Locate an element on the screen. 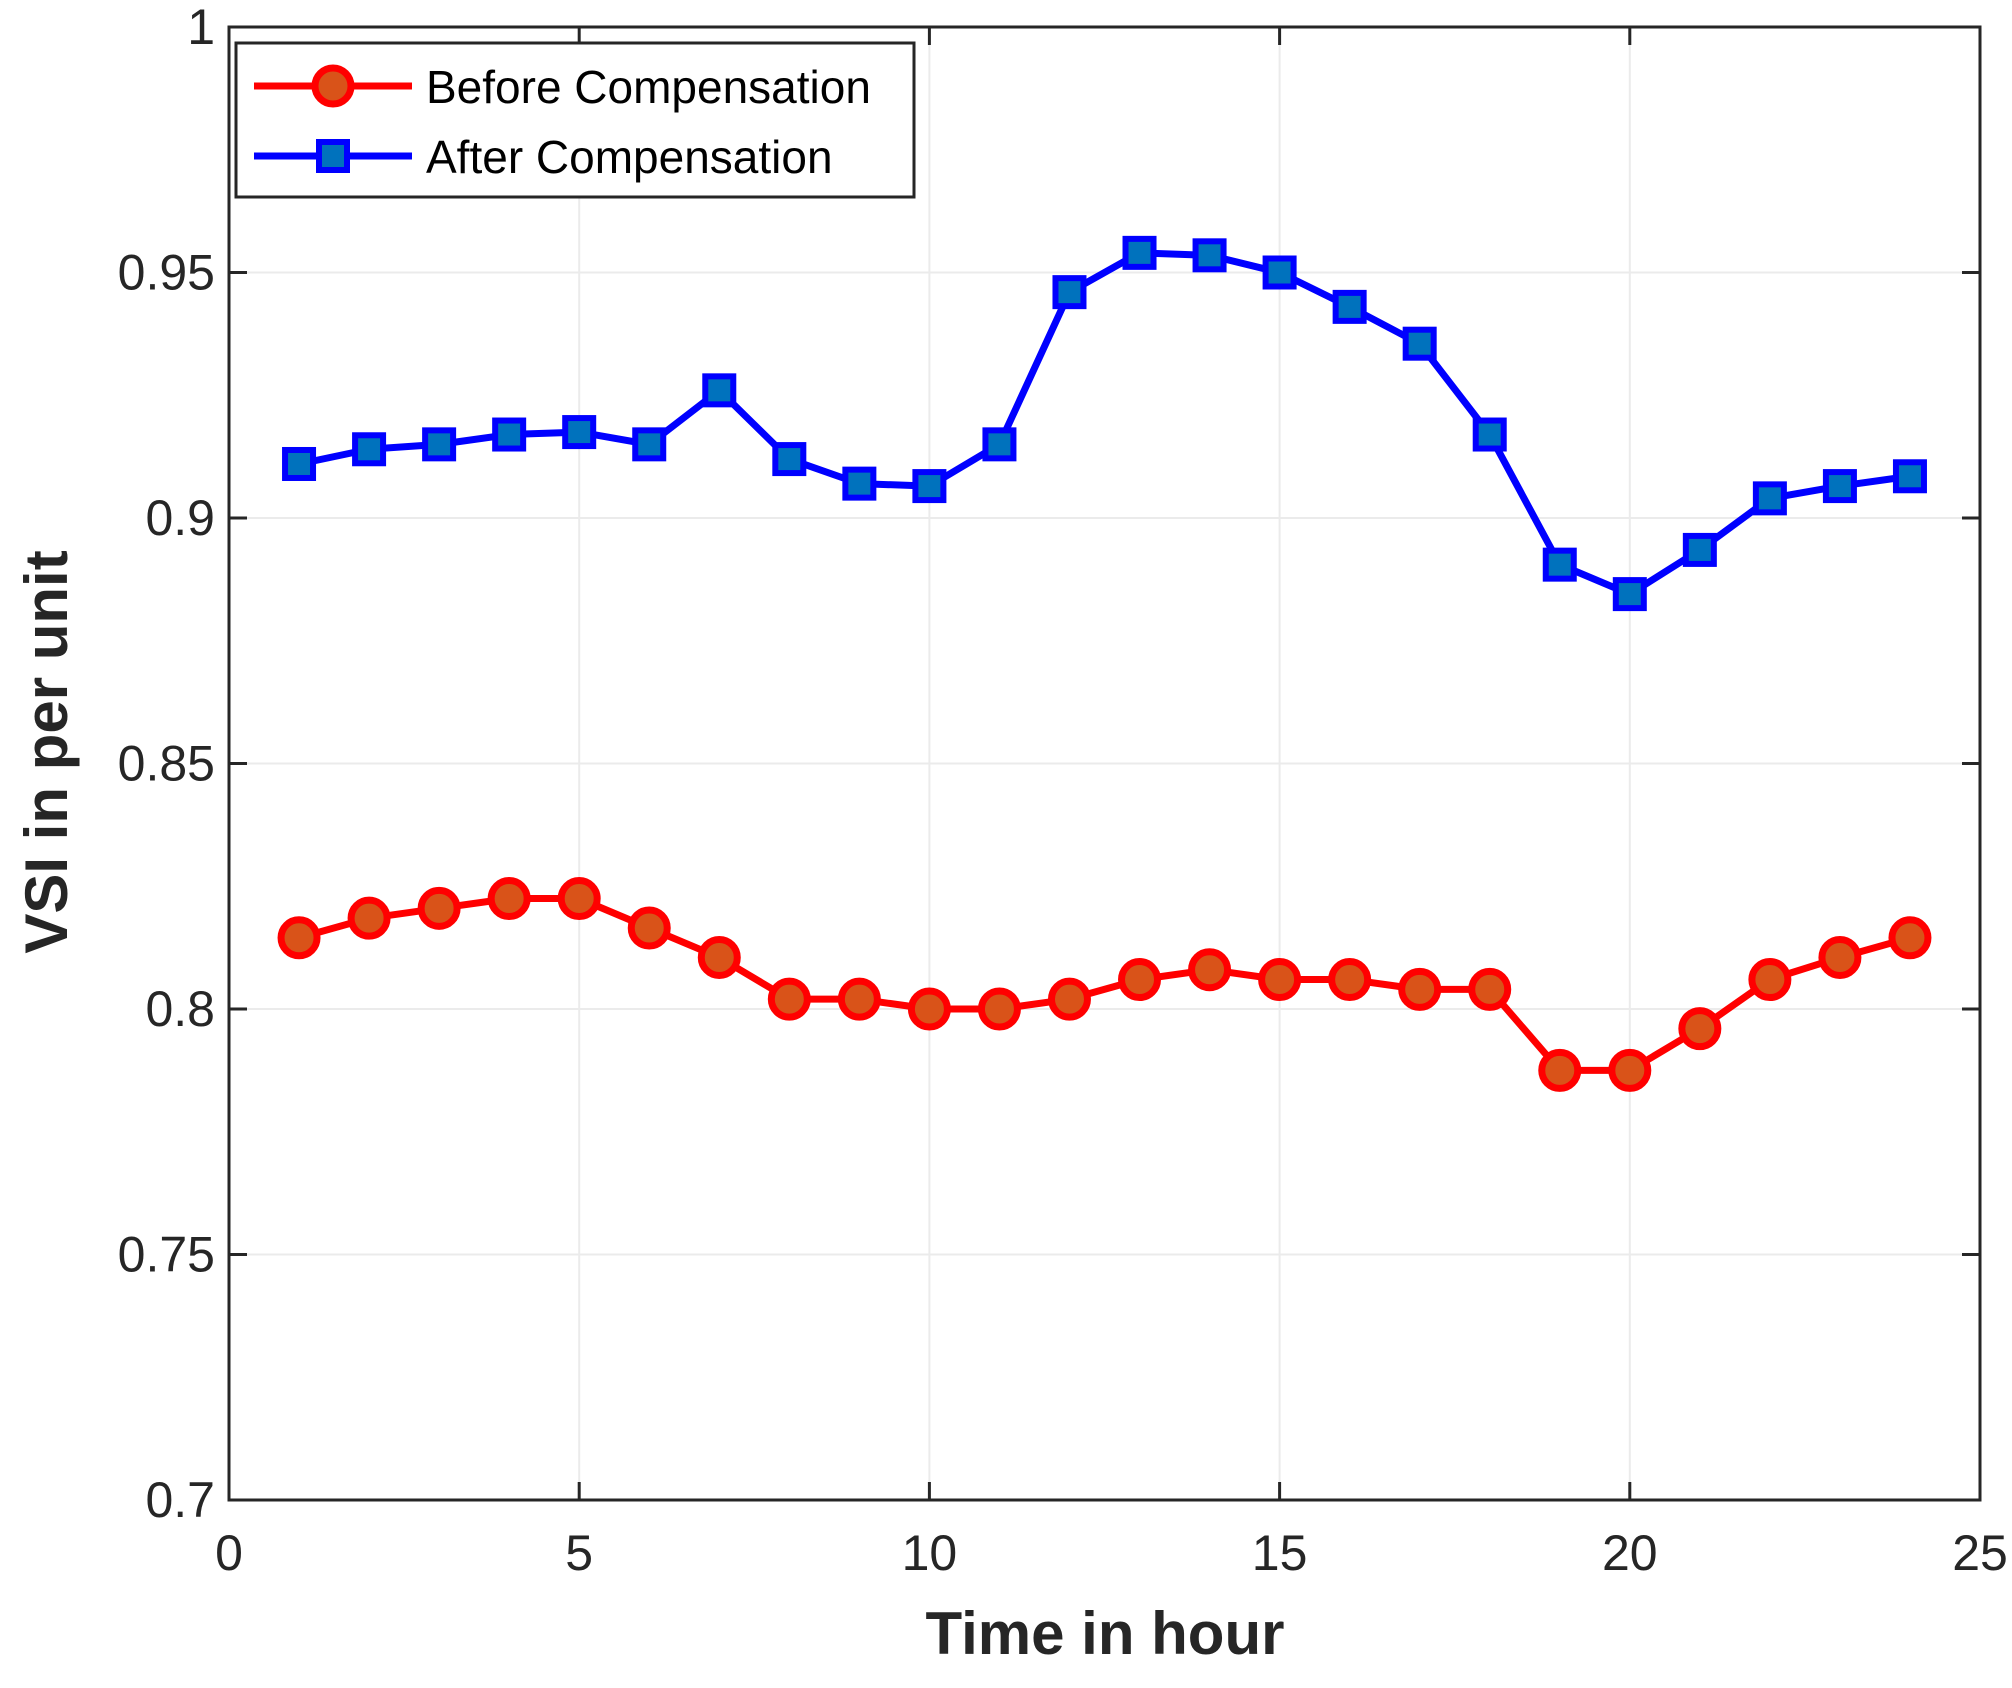 This screenshot has width=2012, height=1688. legend-marker-square is located at coordinates (333, 156).